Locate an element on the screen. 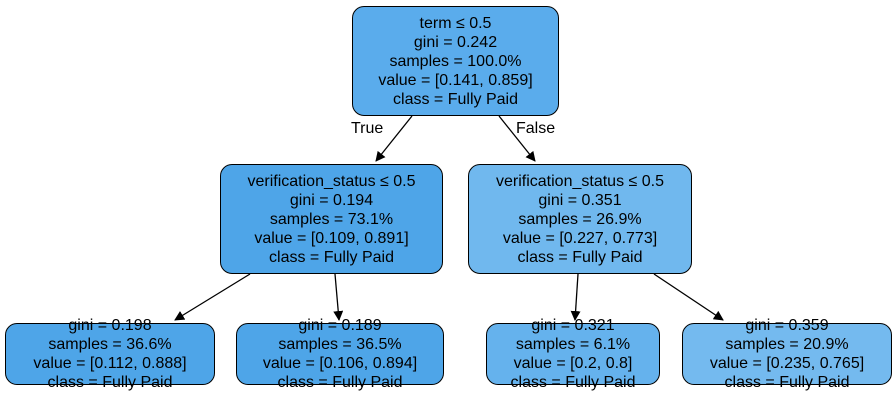 This screenshot has height=419, width=896. node-gini: gini = 0.189 is located at coordinates (340, 325).